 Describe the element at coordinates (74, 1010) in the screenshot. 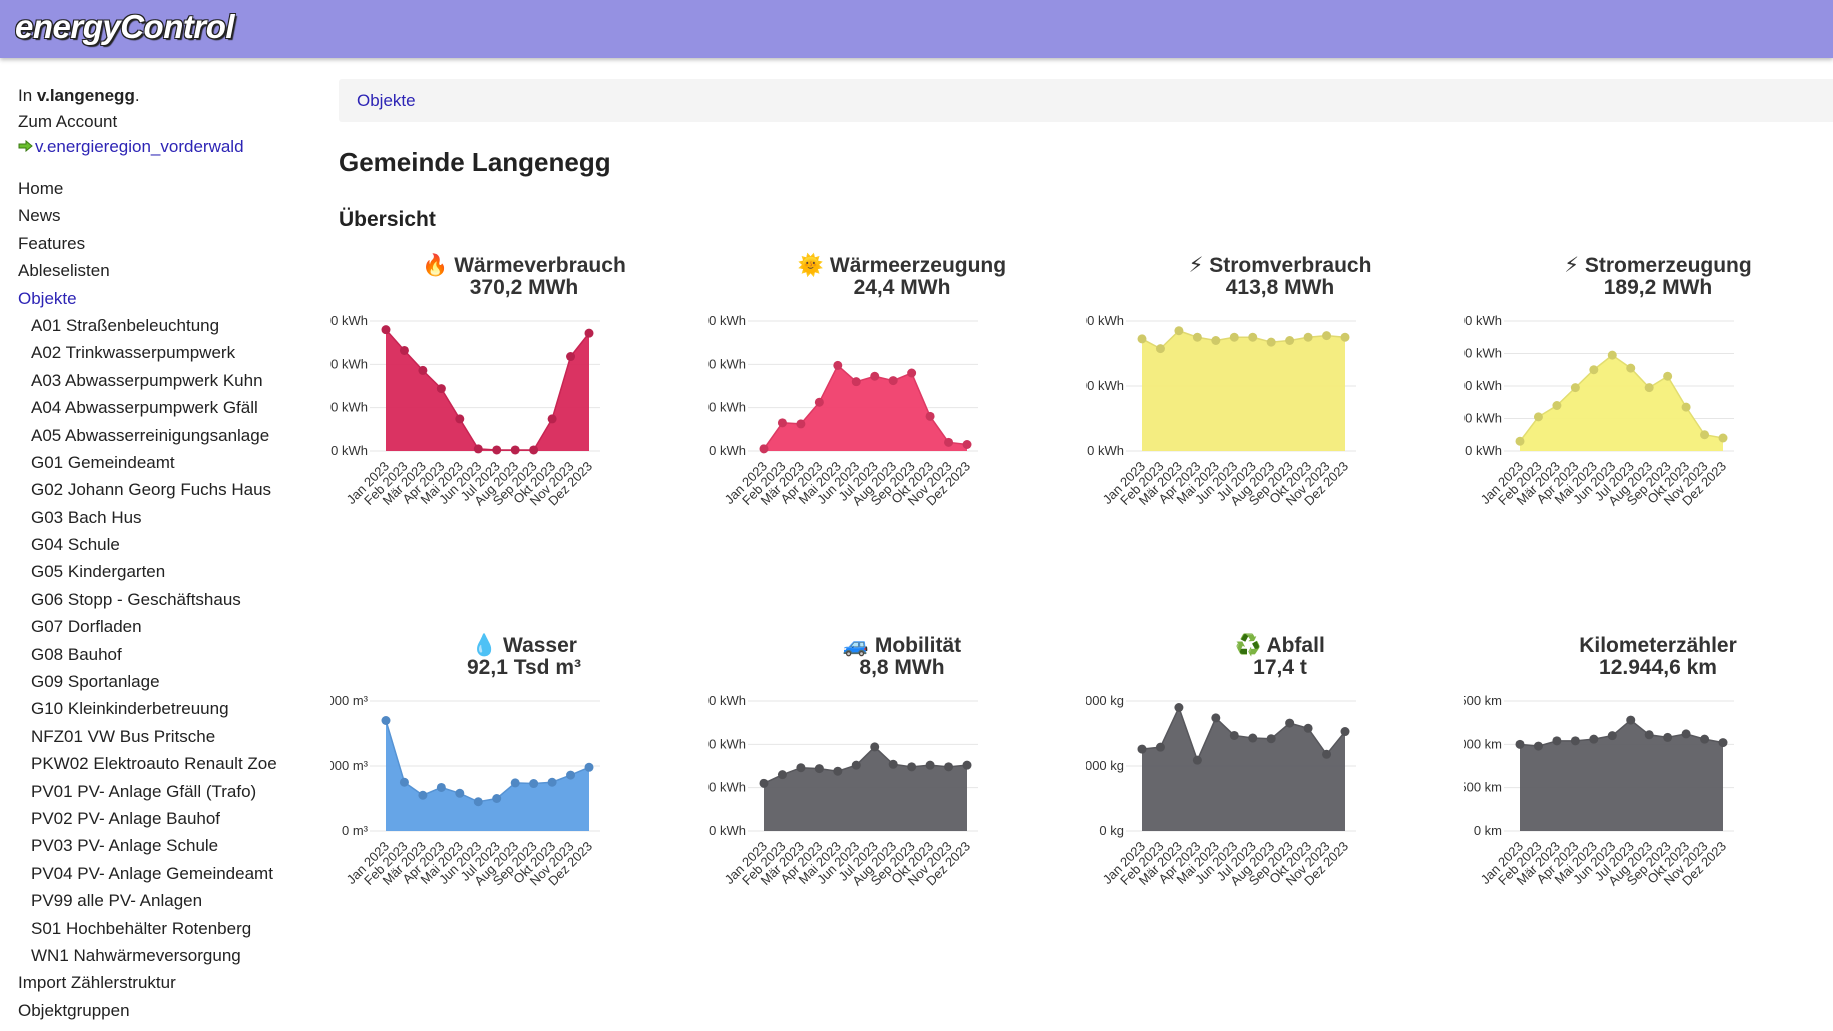

I see `sidebar-item-objektgruppen: Objektgruppen` at that location.